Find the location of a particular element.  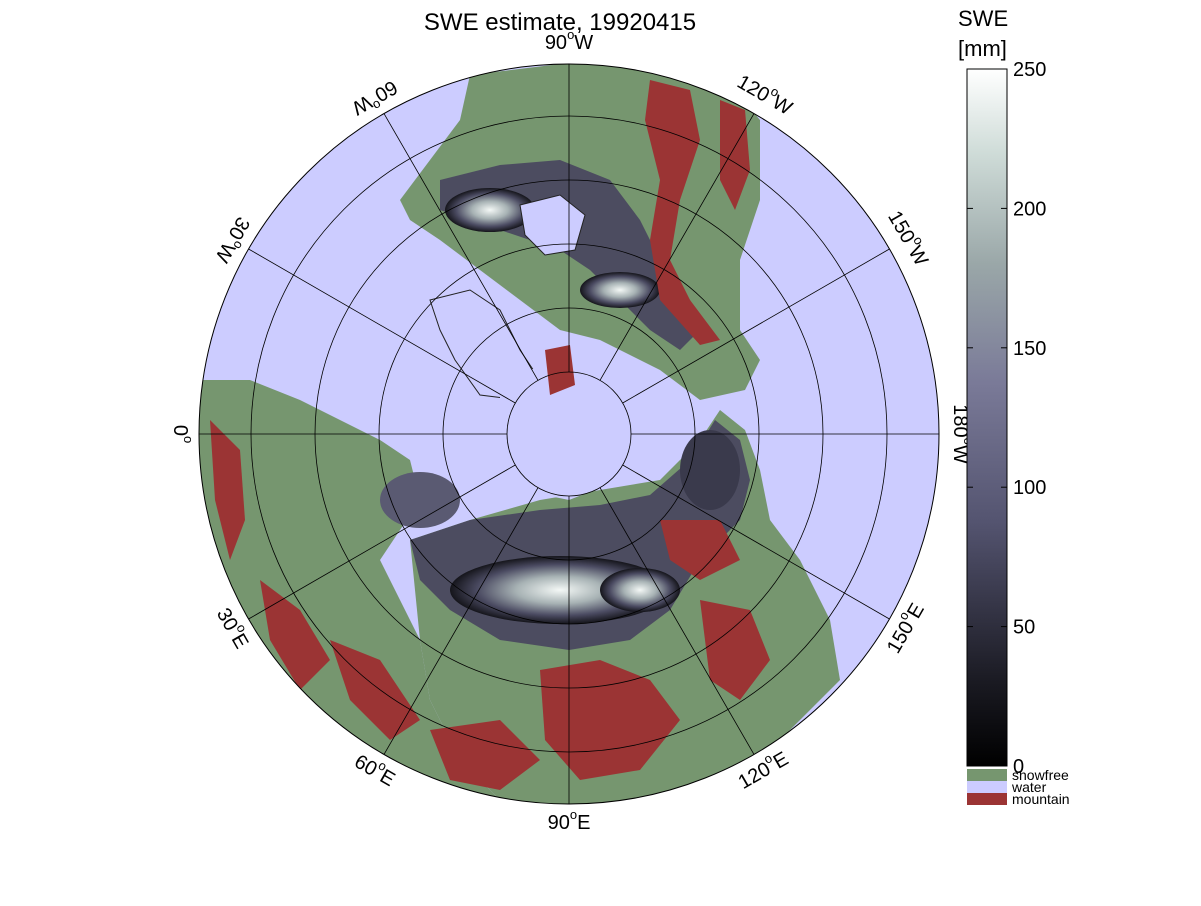

colorbar-tick-label: 0 is located at coordinates (1018, 767).